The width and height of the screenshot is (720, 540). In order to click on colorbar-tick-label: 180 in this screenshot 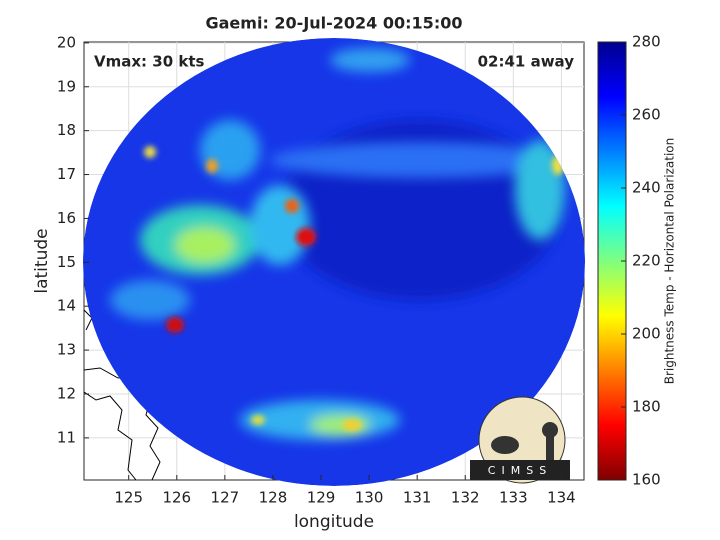, I will do `click(646, 407)`.